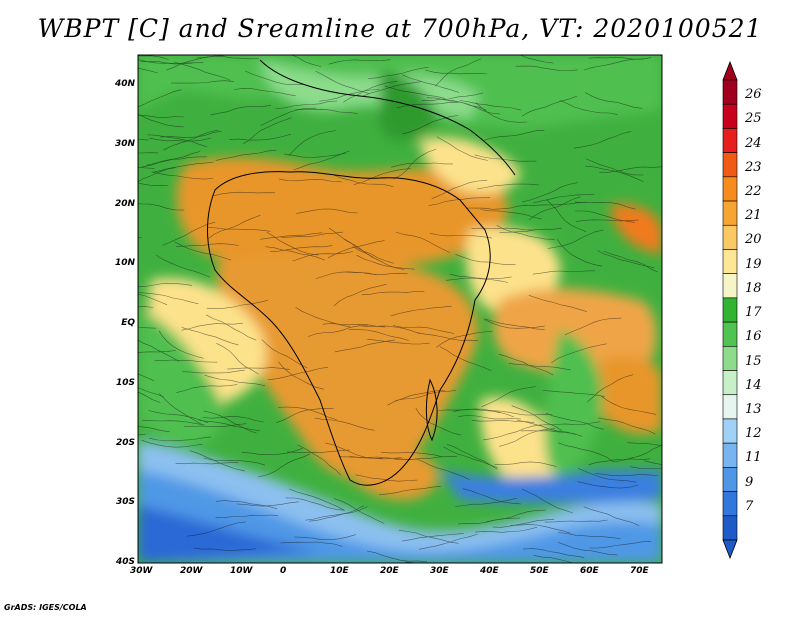  What do you see at coordinates (639, 571) in the screenshot?
I see `lon-label: 70E` at bounding box center [639, 571].